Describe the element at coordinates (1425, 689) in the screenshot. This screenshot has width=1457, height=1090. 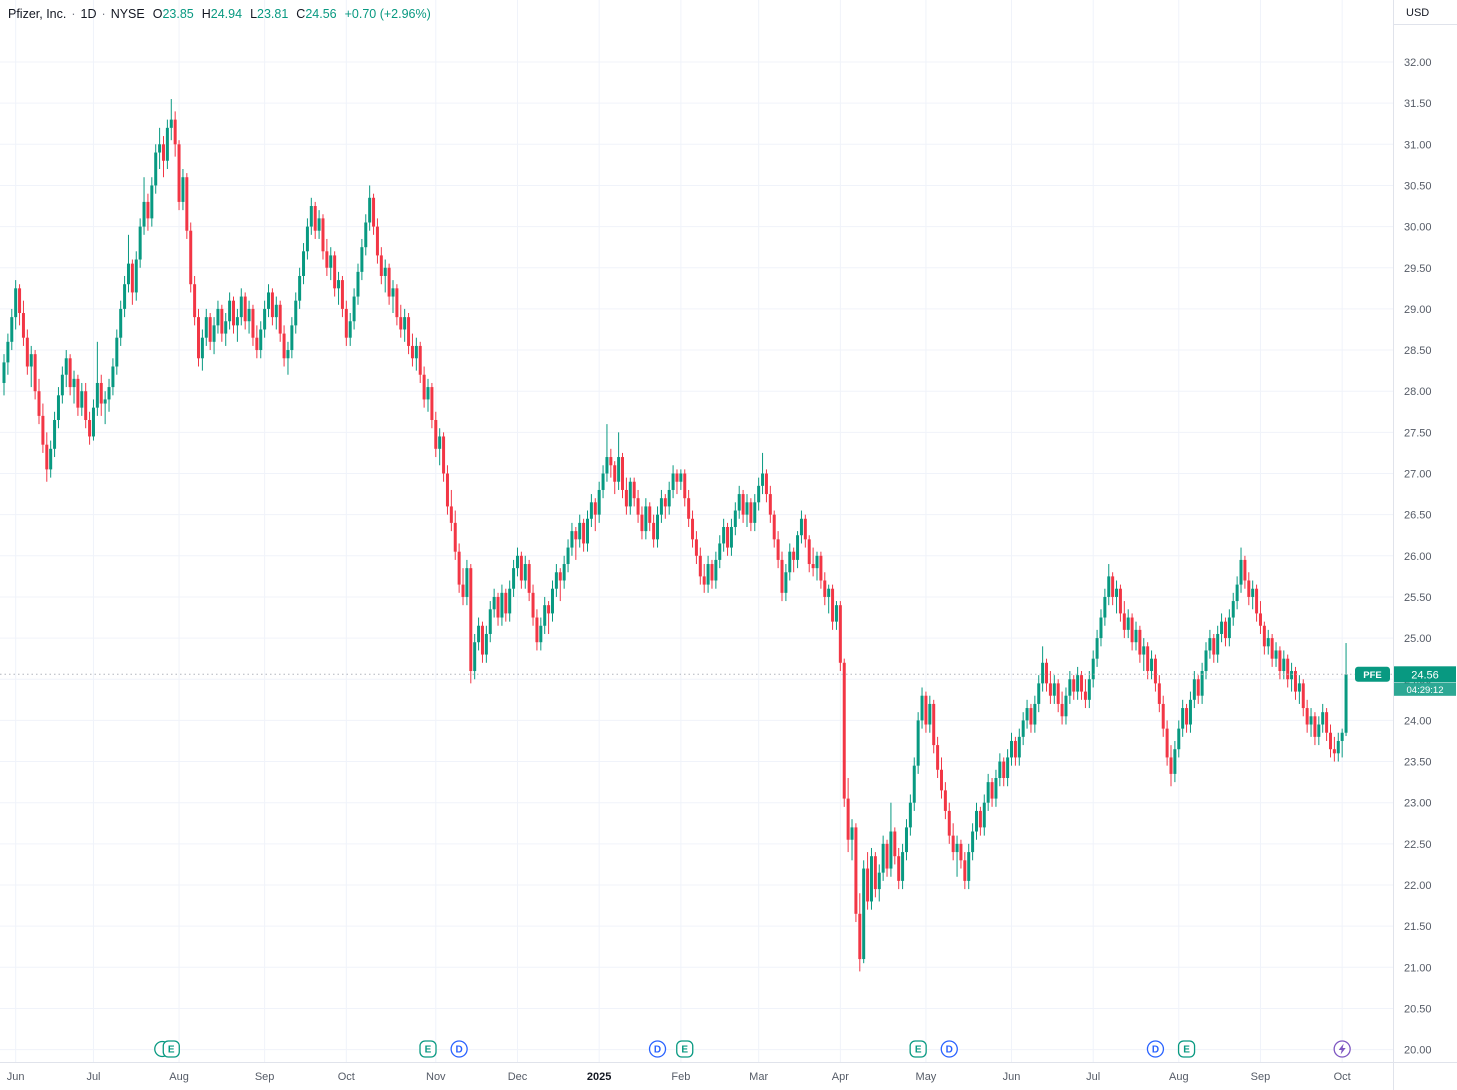
I see `countdown-box` at that location.